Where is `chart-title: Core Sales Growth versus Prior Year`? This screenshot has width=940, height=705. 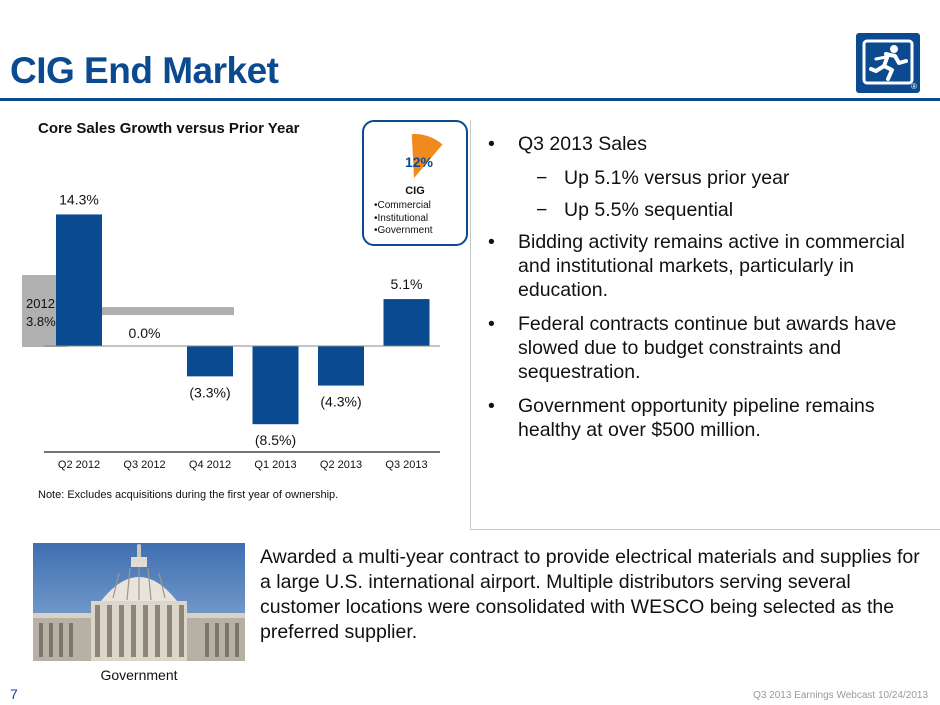
chart-title: Core Sales Growth versus Prior Year is located at coordinates (169, 128).